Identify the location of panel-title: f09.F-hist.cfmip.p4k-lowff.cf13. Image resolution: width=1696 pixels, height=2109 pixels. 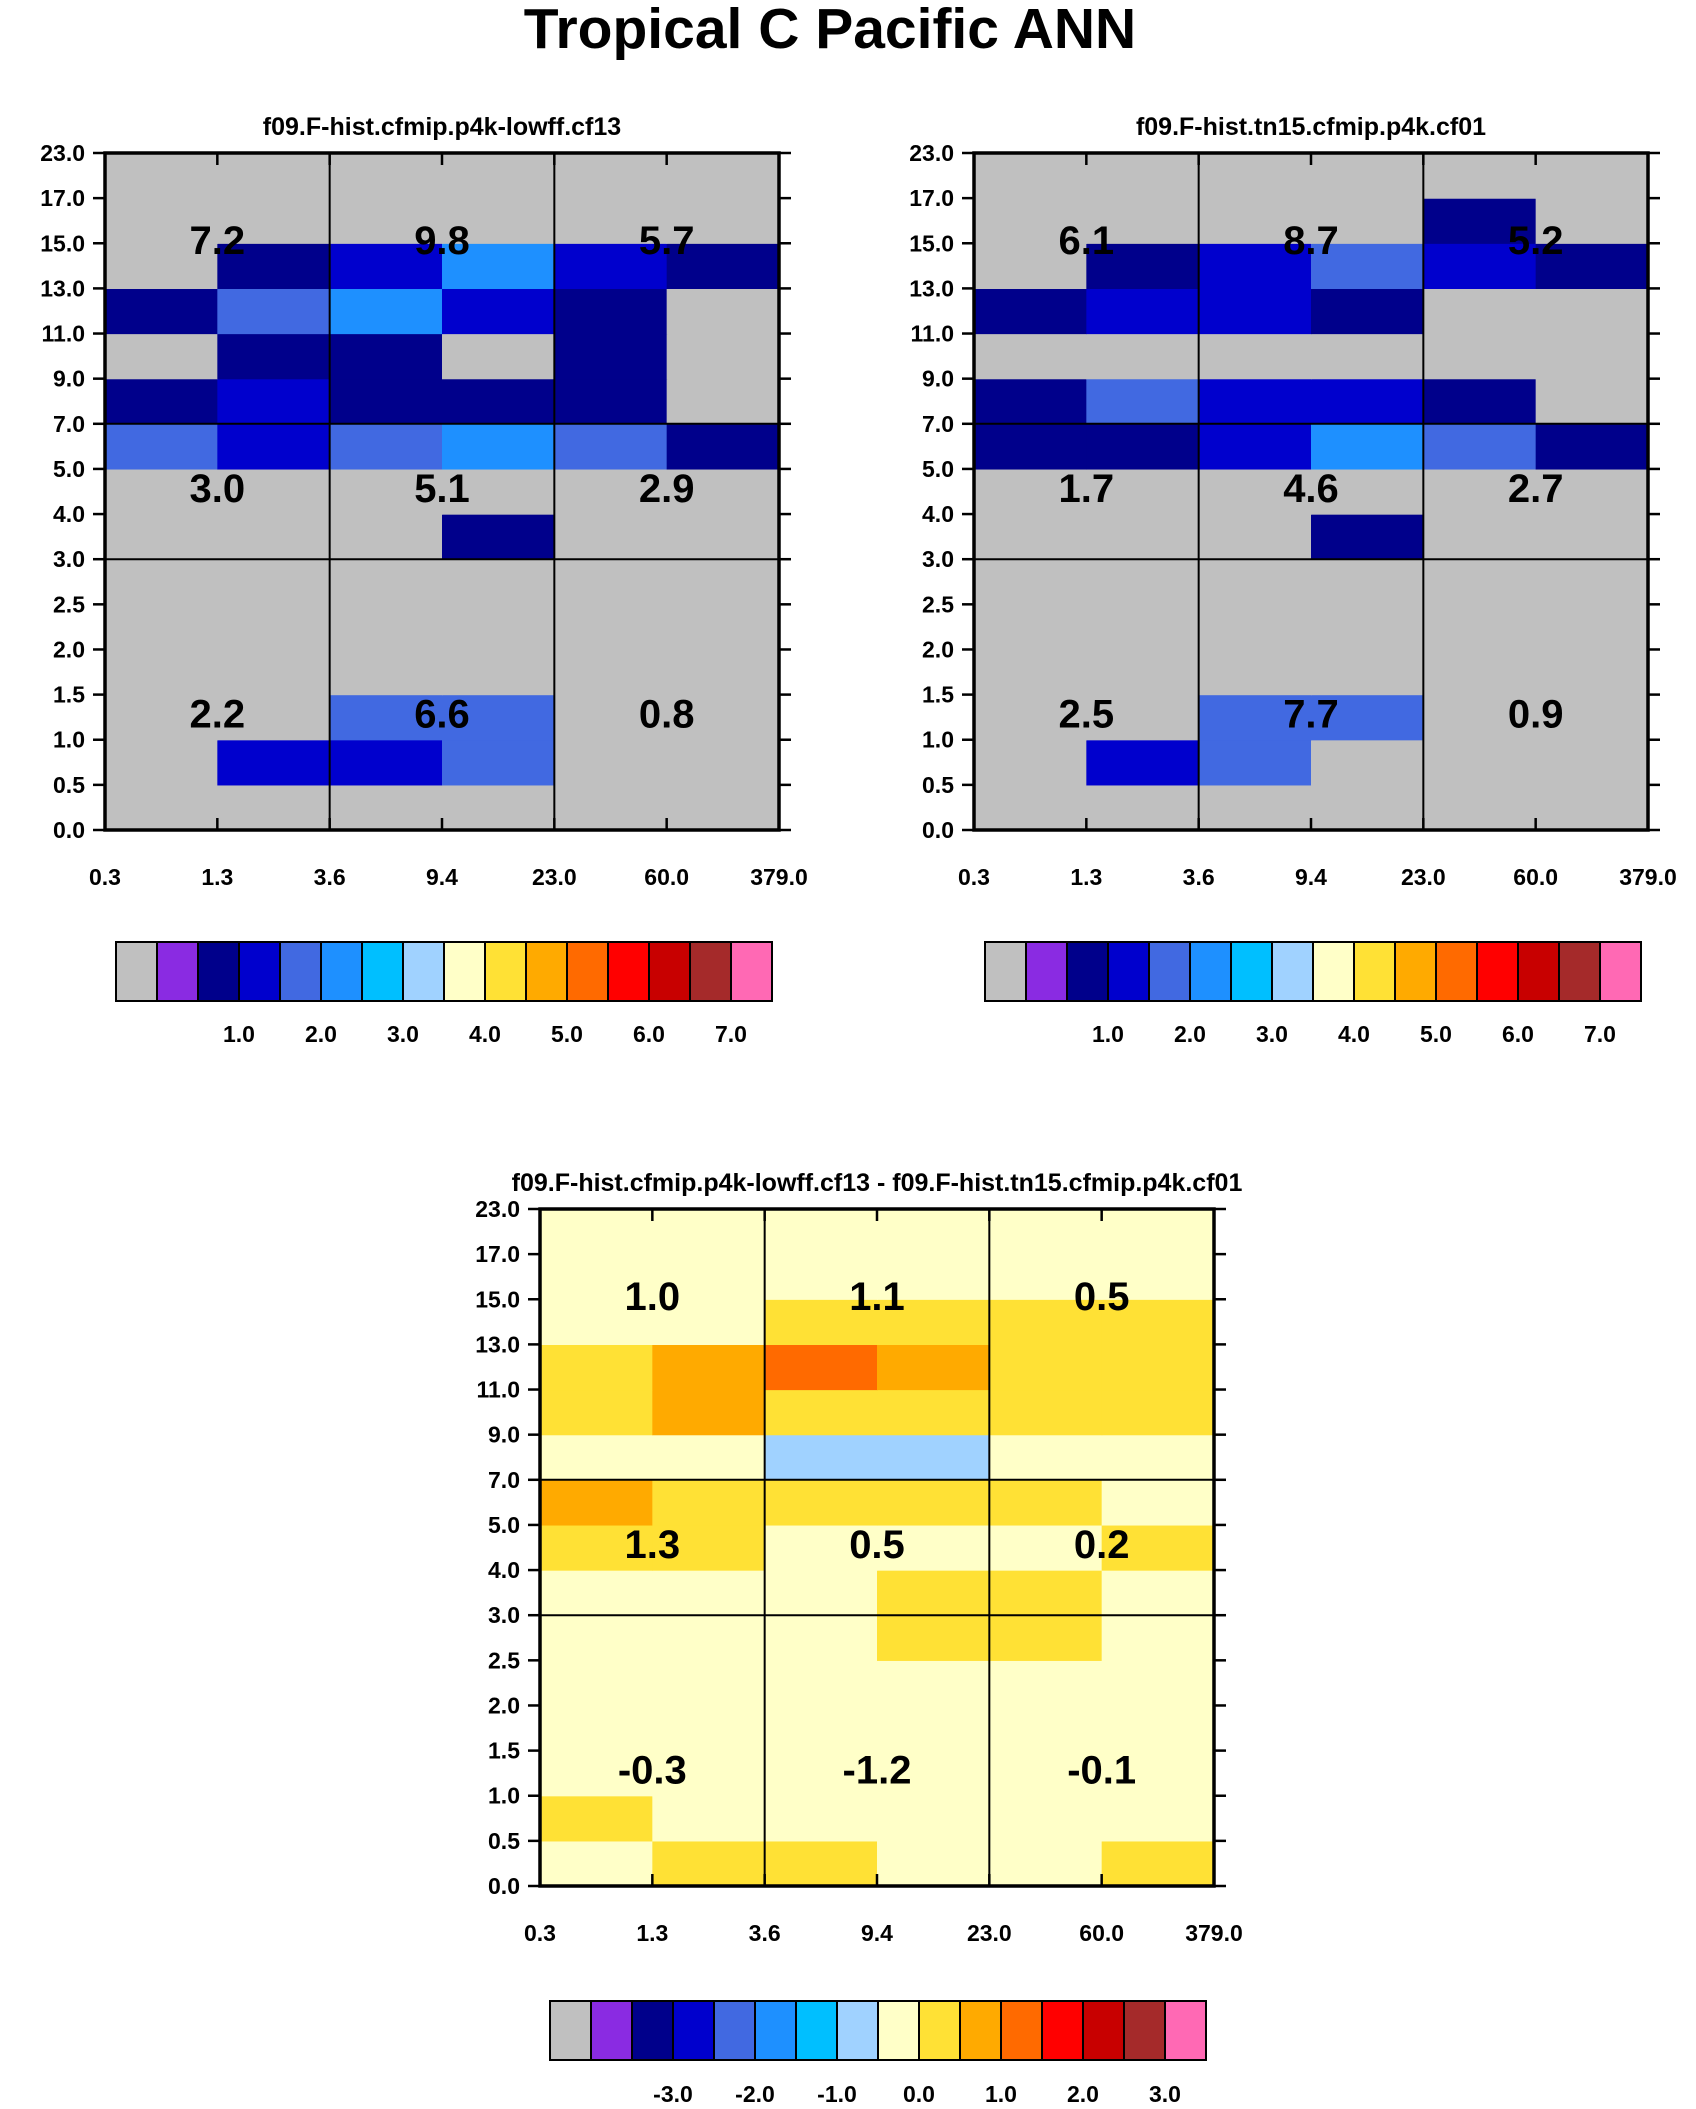
(442, 127).